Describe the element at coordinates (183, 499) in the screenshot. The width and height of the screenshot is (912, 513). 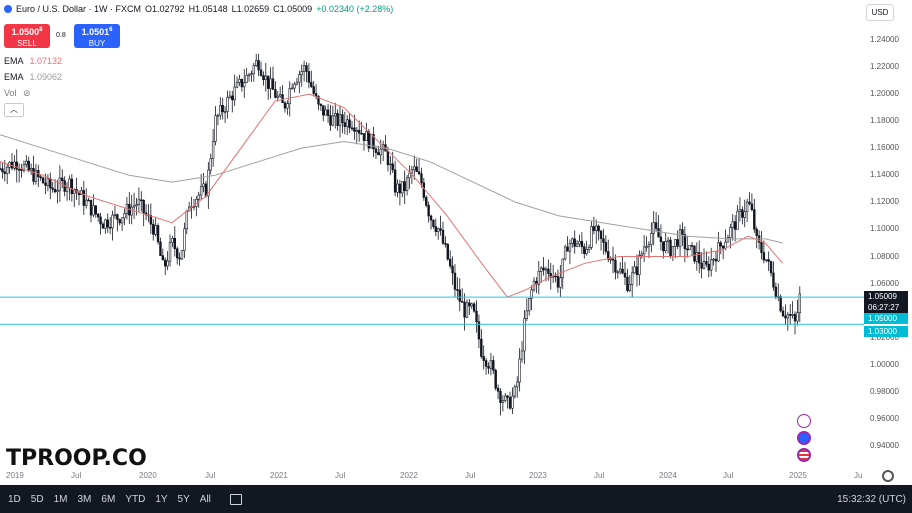
I see `timeframe-5y-button: 5Y` at that location.